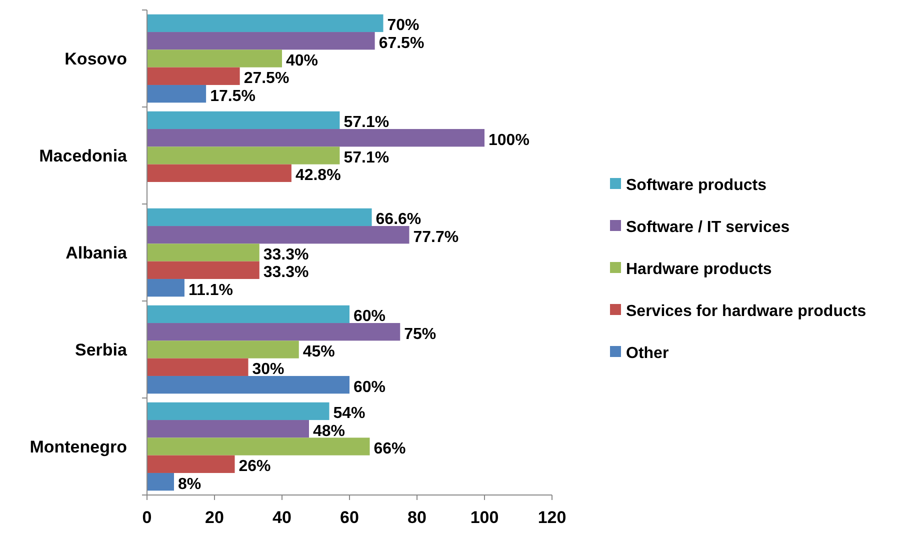  What do you see at coordinates (417, 517) in the screenshot?
I see `x-tick-label: 80` at bounding box center [417, 517].